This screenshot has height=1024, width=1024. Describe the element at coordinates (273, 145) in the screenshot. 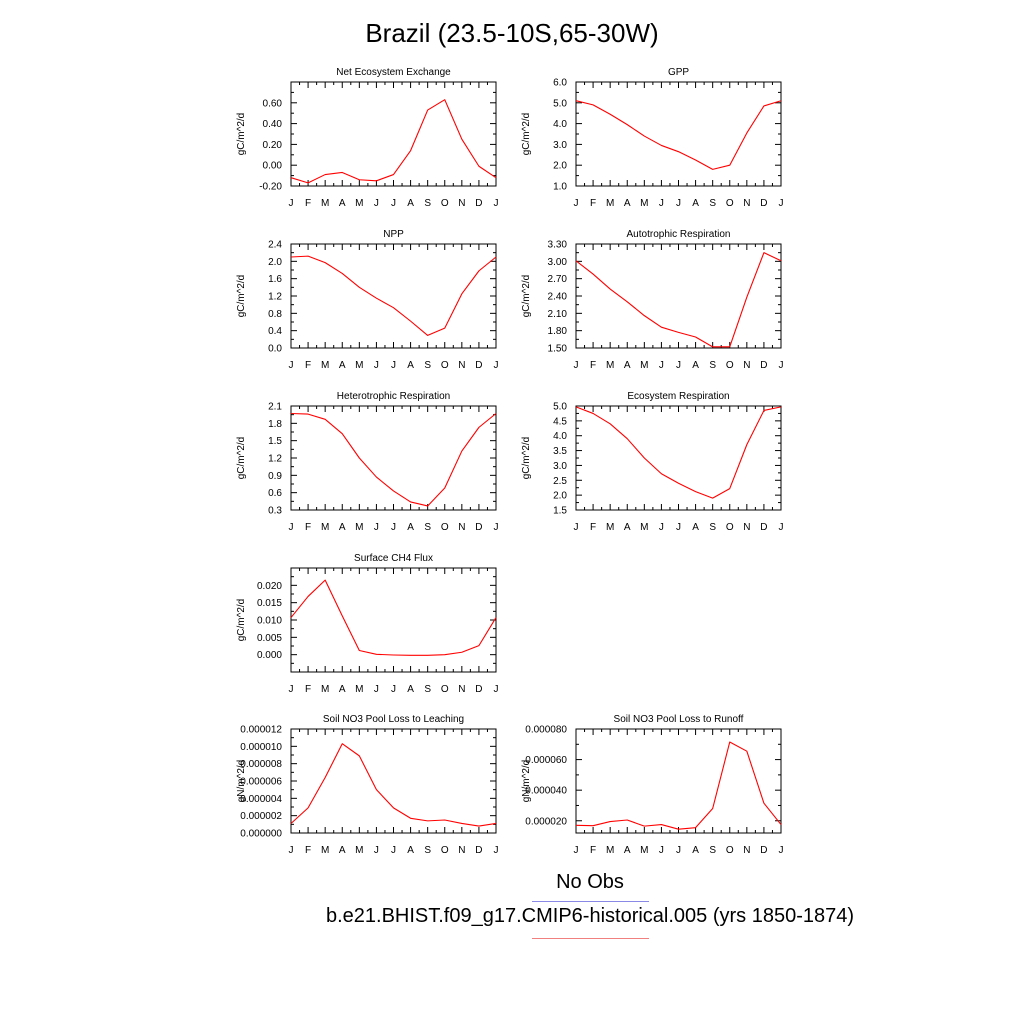

I see `y-tick-label: 0.20` at that location.